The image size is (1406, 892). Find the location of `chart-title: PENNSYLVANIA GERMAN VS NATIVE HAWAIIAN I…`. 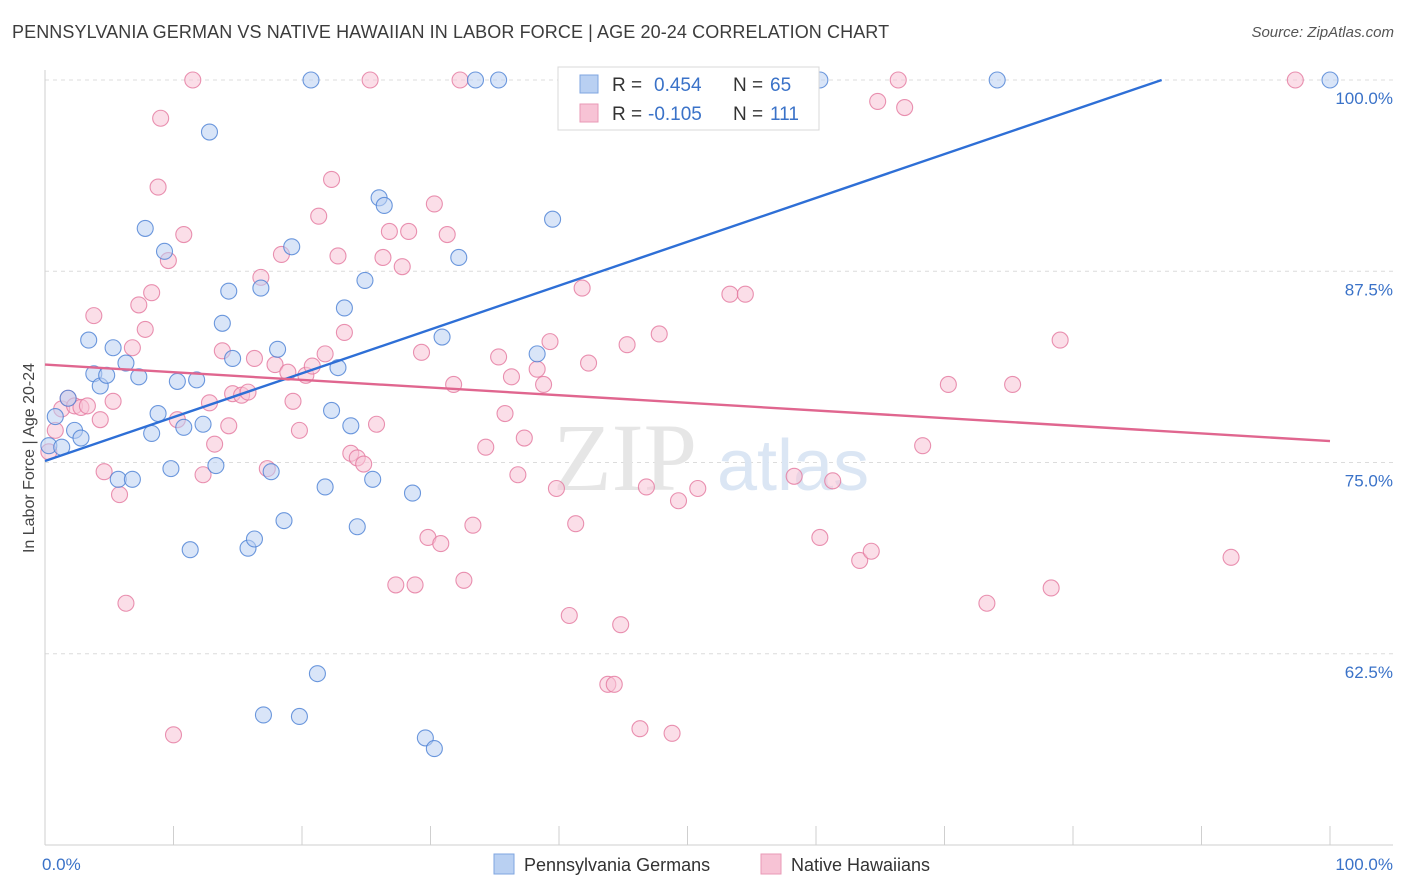

chart-title: PENNSYLVANIA GERMAN VS NATIVE HAWAIIAN I… is located at coordinates (451, 32).